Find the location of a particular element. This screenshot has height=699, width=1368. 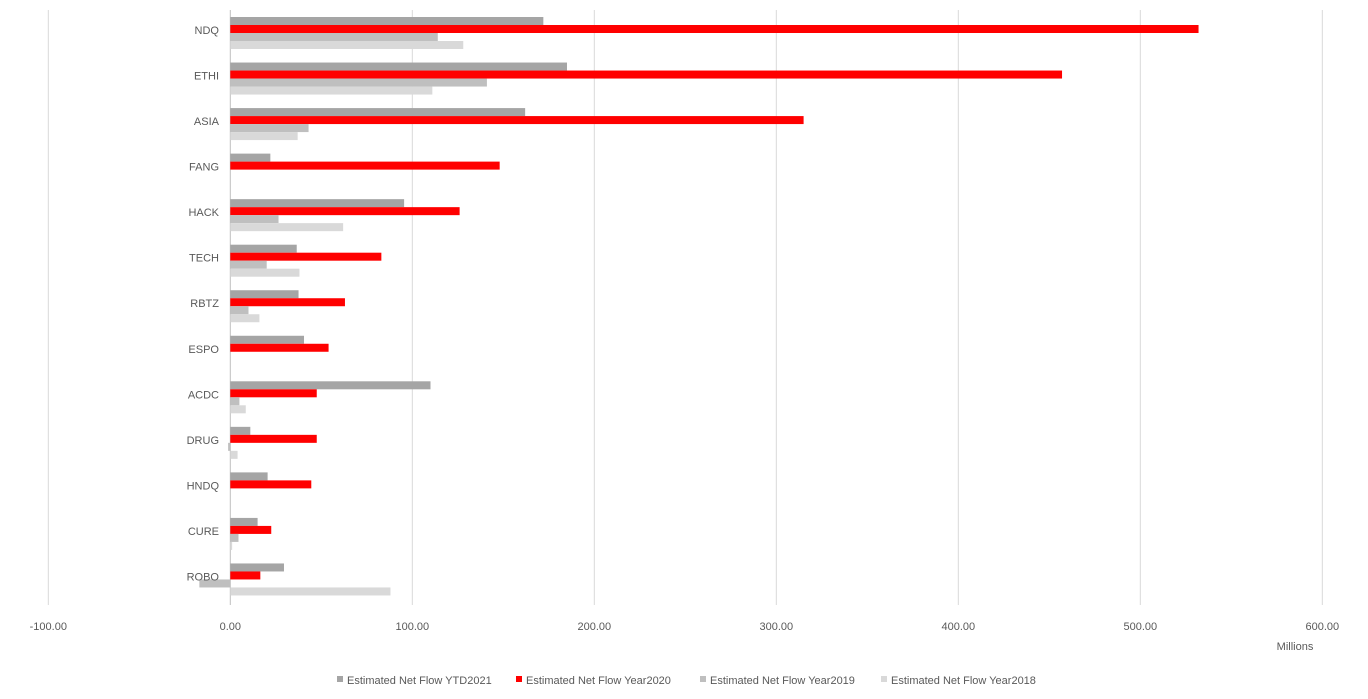

category-label: DRUG is located at coordinates (203, 441).